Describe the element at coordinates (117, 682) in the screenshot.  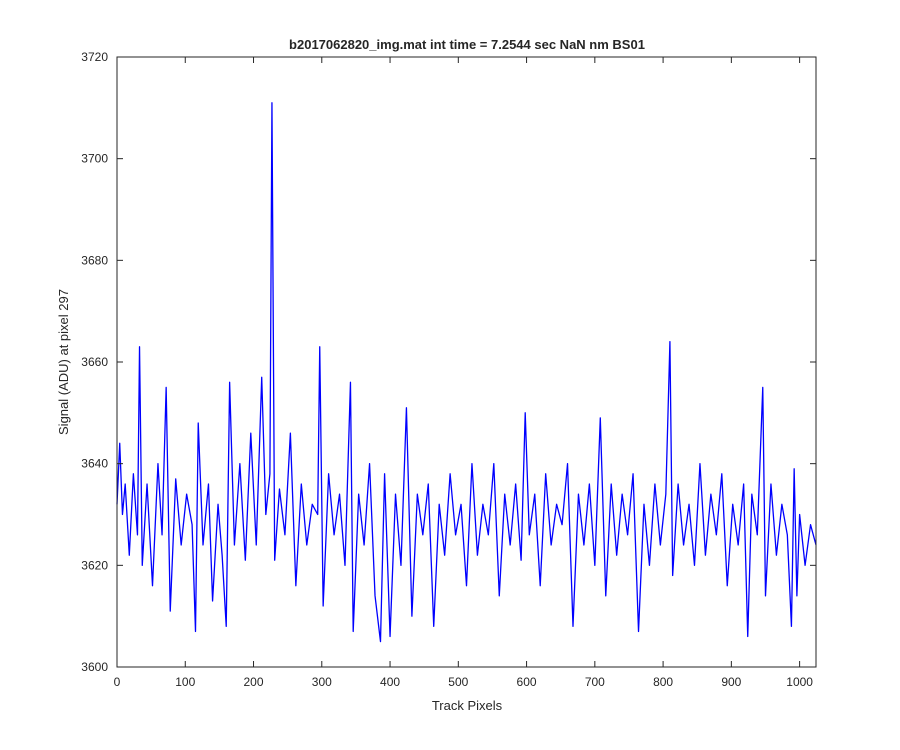
I see `x-tick-label: 0` at that location.